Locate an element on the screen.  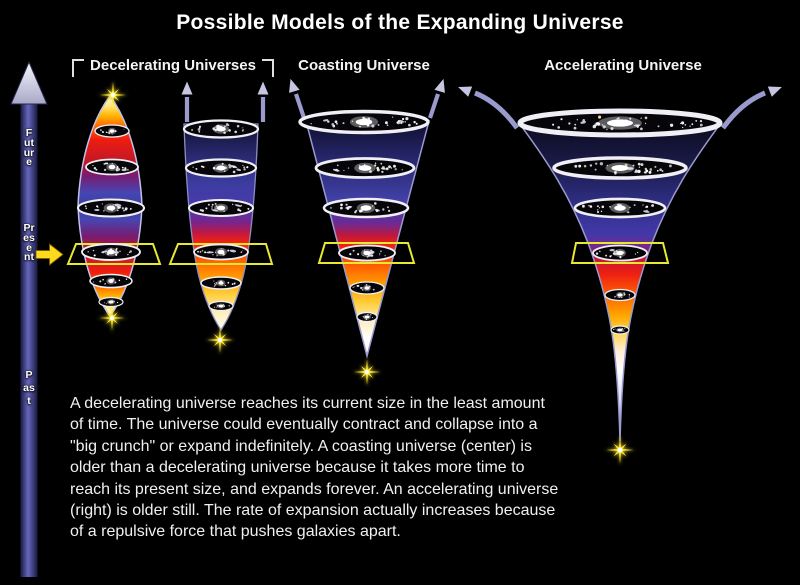
time-axis-shaft is located at coordinates (29, 338).